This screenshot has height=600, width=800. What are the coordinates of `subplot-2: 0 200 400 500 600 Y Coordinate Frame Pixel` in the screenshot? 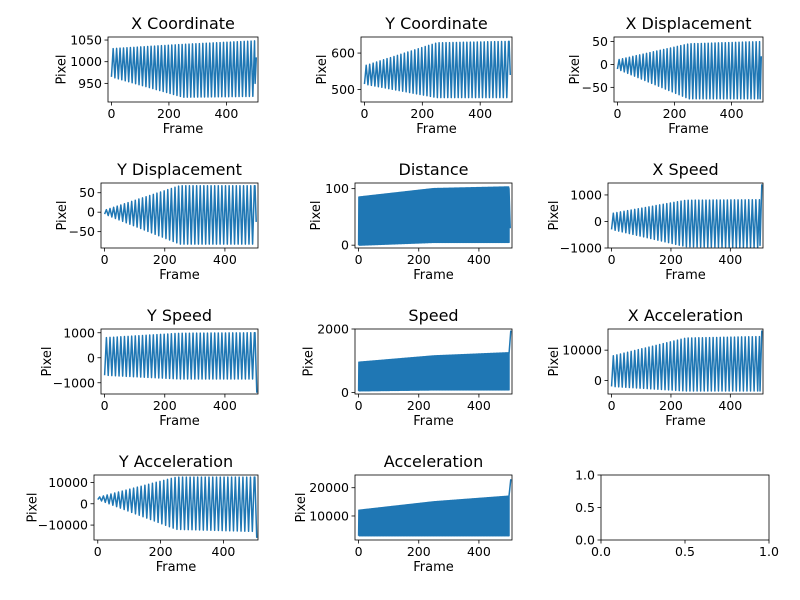 It's located at (414, 75).